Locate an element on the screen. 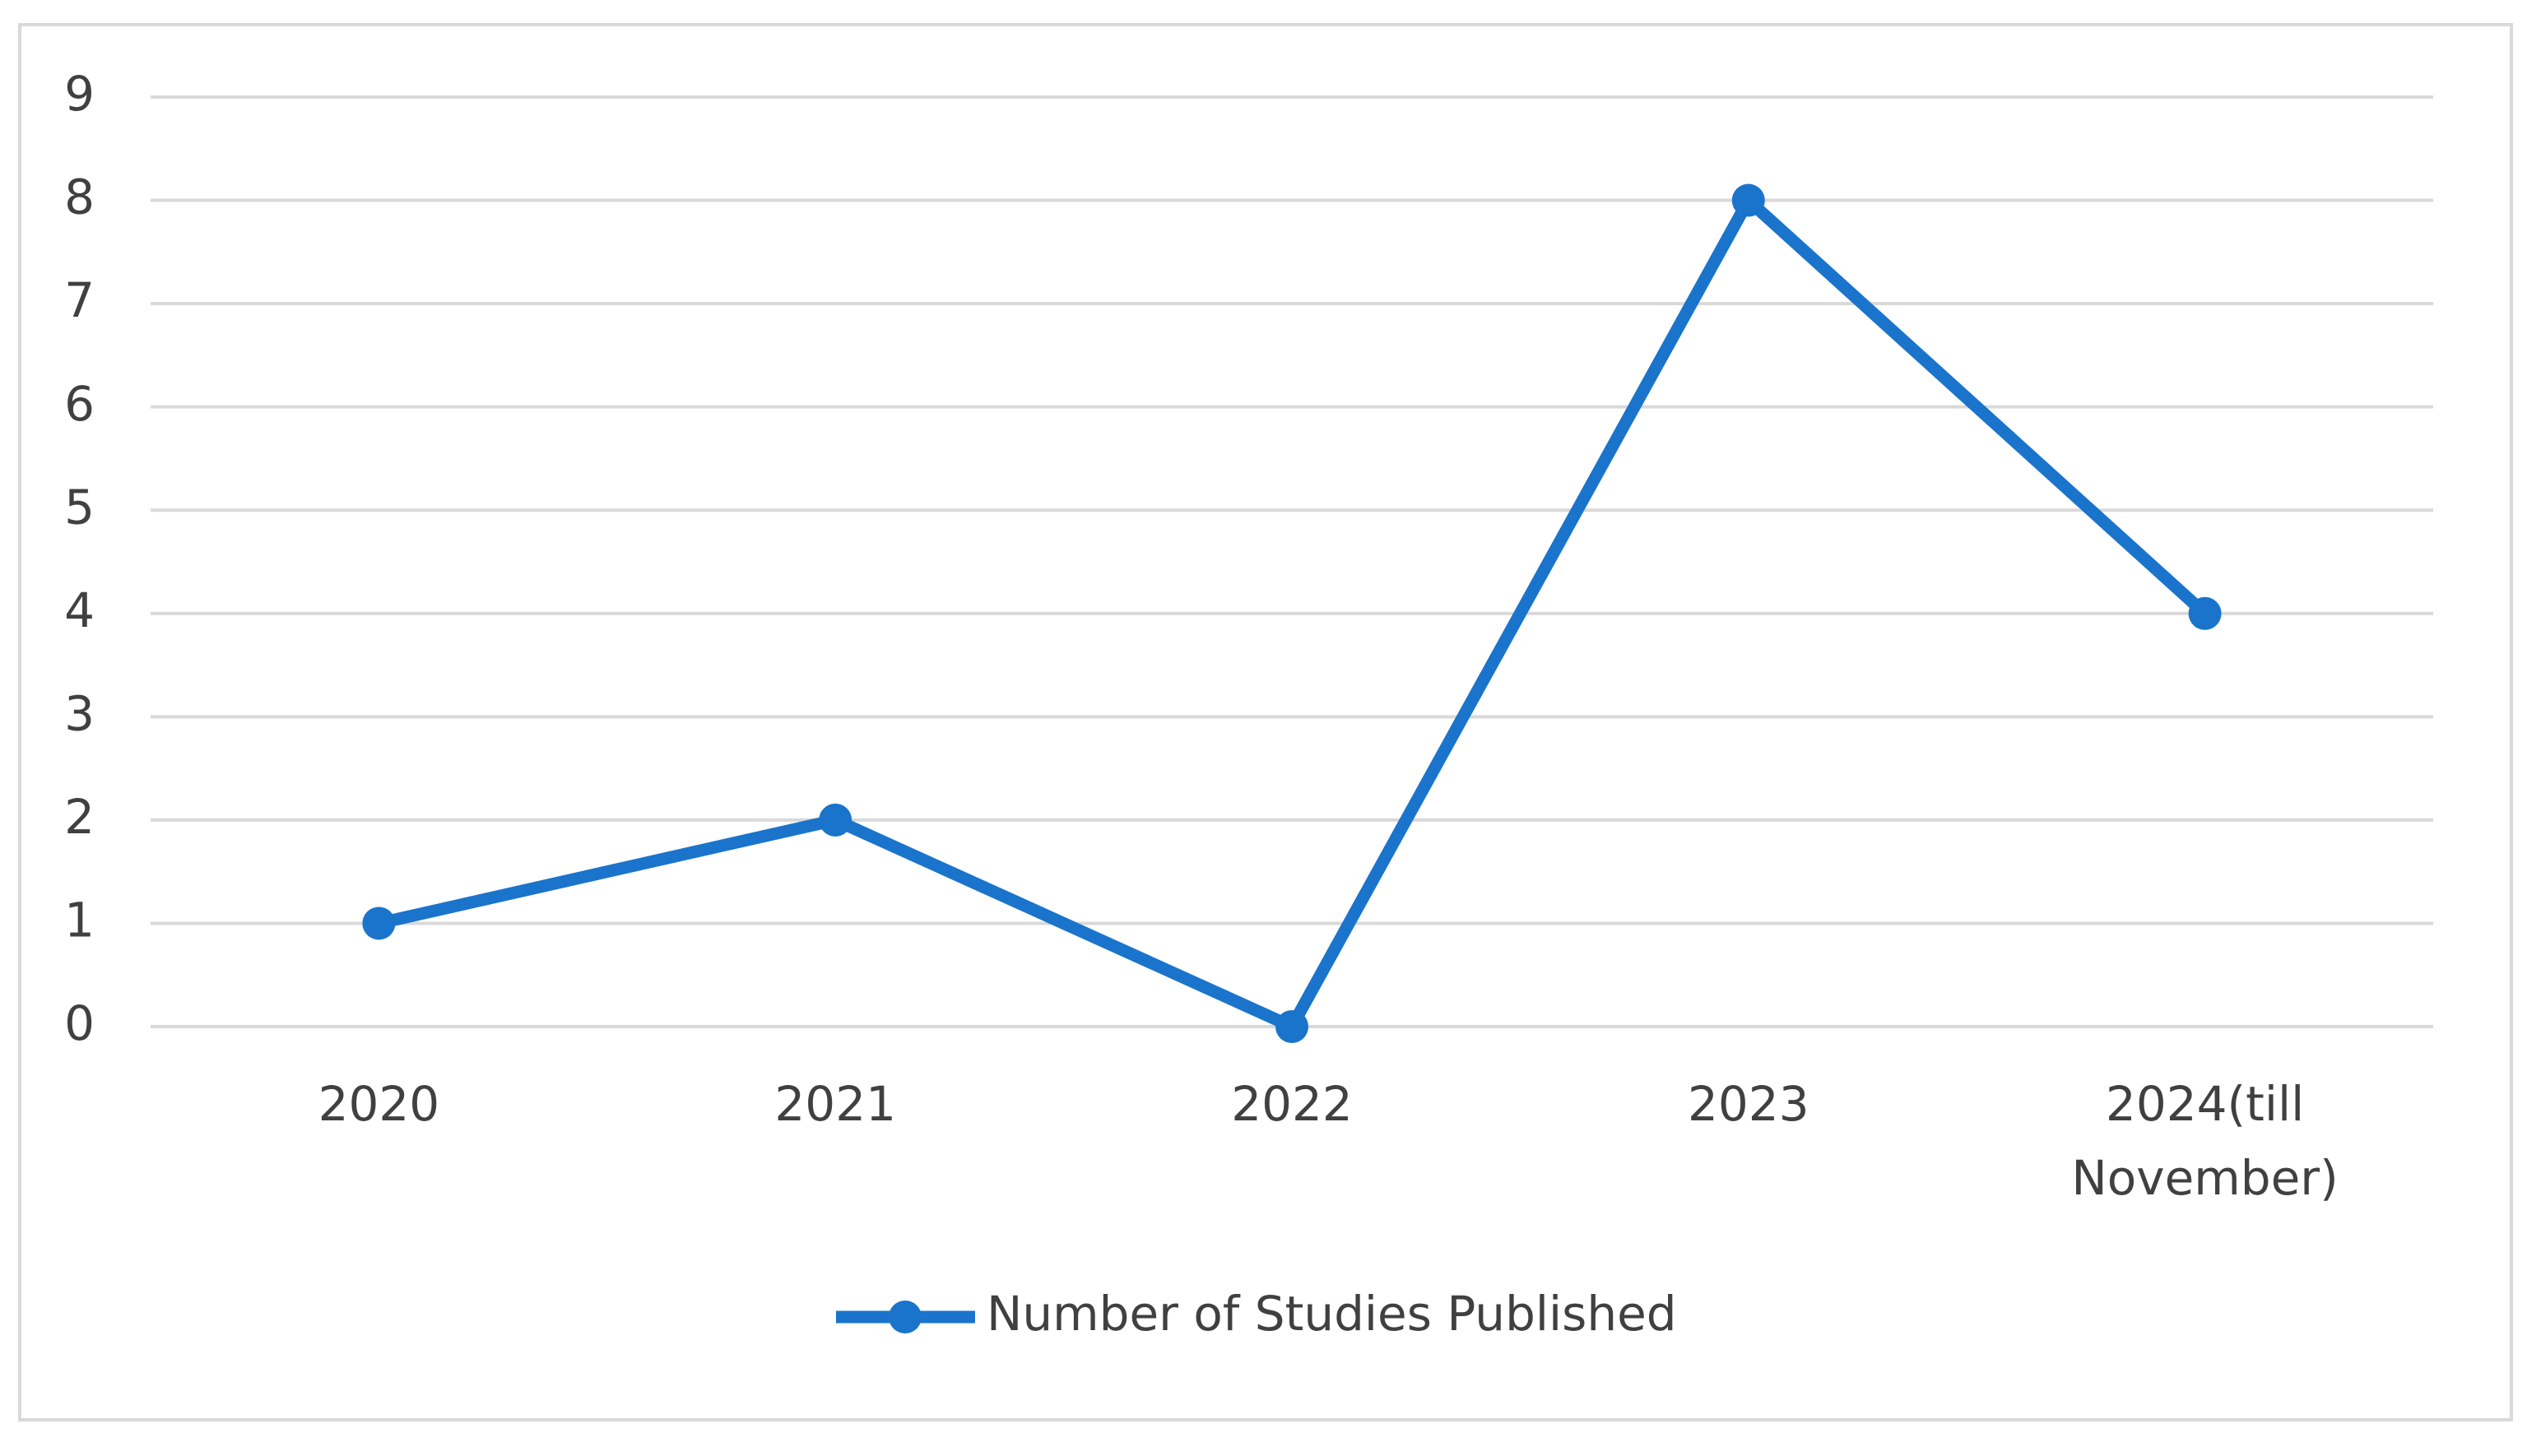 The height and width of the screenshot is (1456, 2527). y-tick-label: 7 is located at coordinates (79, 300).